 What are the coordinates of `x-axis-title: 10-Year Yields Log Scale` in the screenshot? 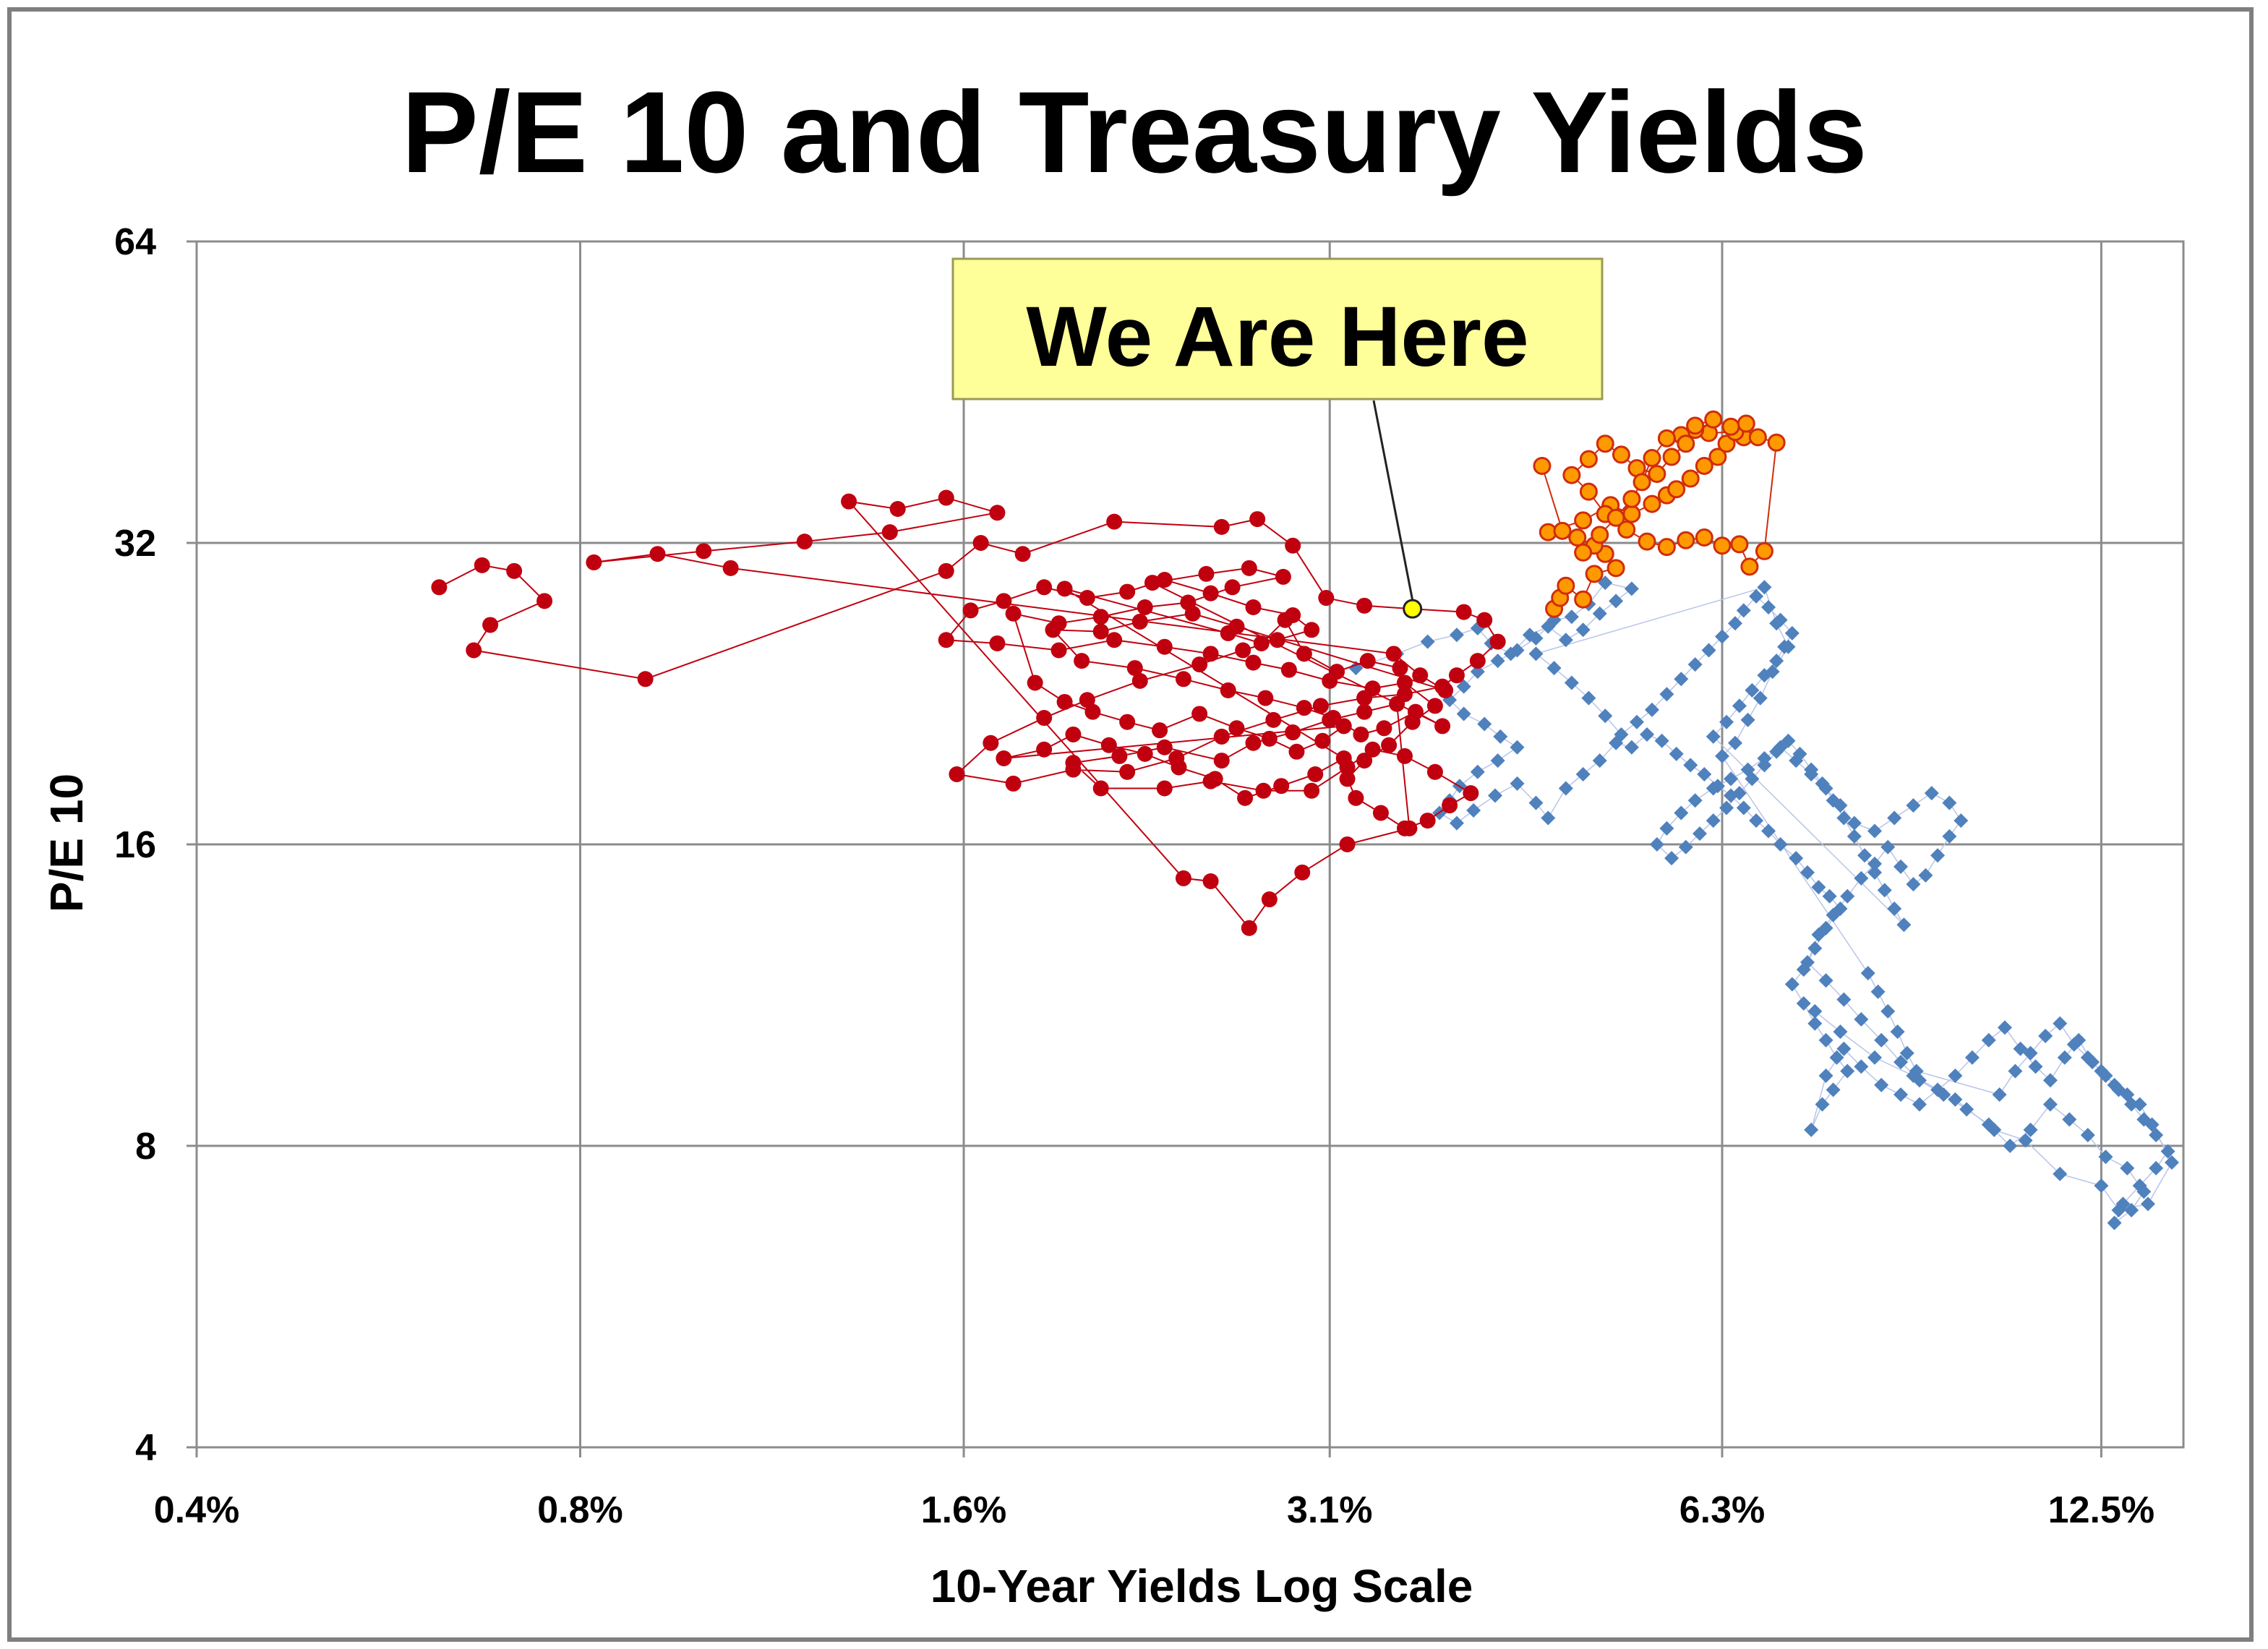 It's located at (1201, 1586).